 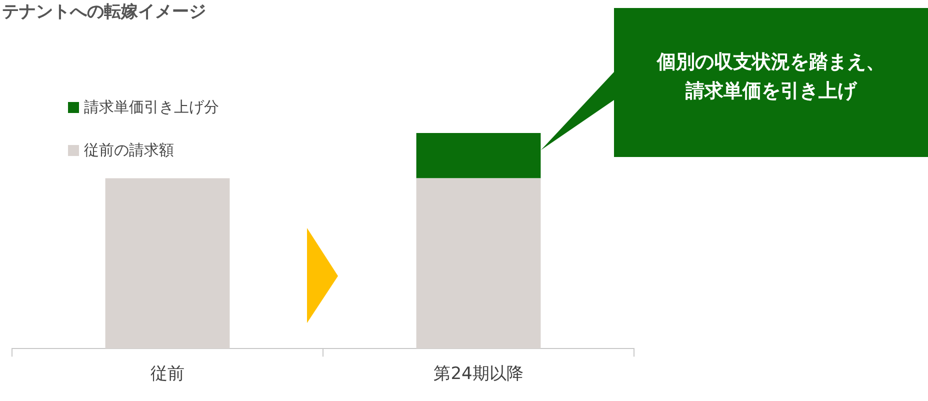 I want to click on legend-label: 請求単価引き上げ分, so click(x=151, y=107).